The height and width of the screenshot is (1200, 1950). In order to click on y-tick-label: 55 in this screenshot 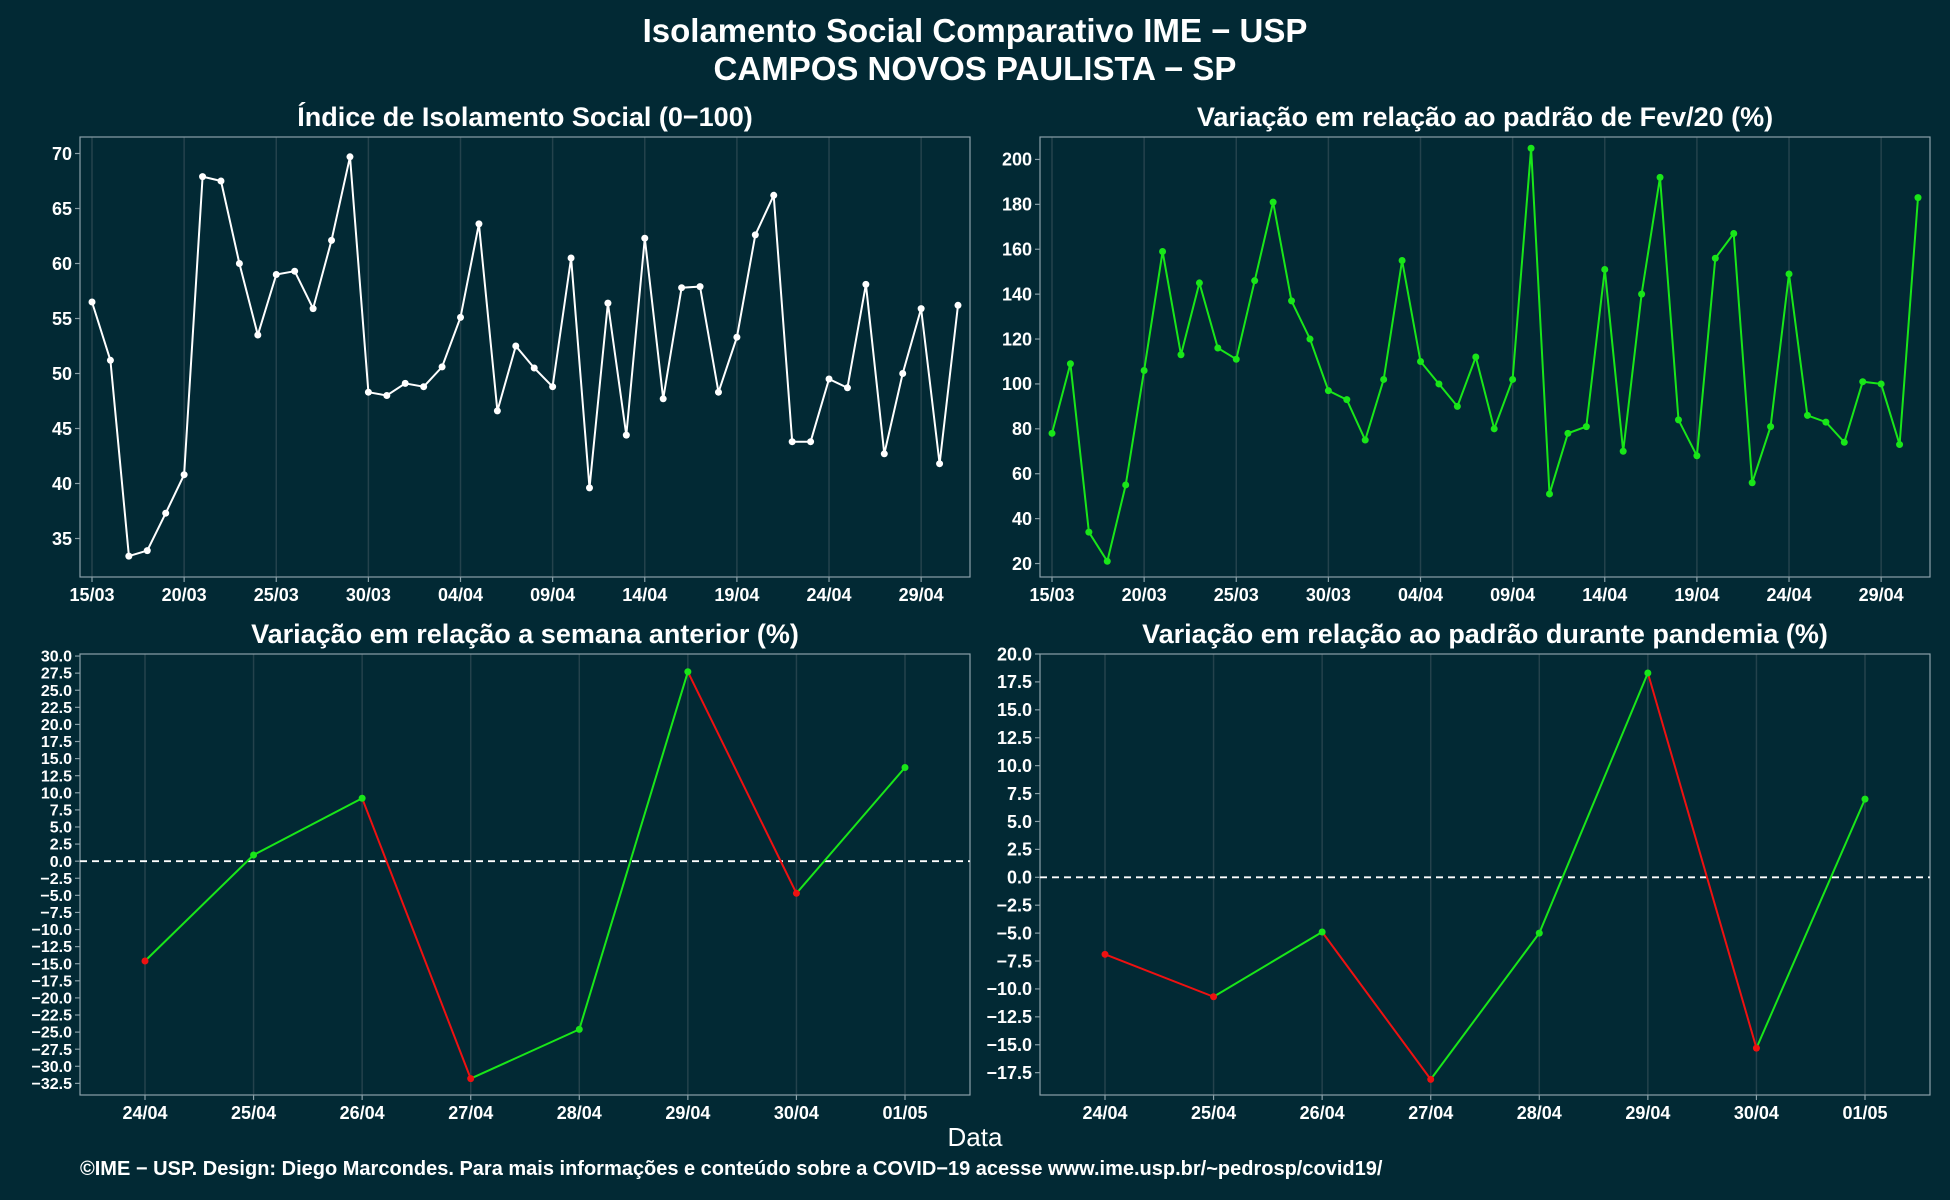, I will do `click(62, 319)`.